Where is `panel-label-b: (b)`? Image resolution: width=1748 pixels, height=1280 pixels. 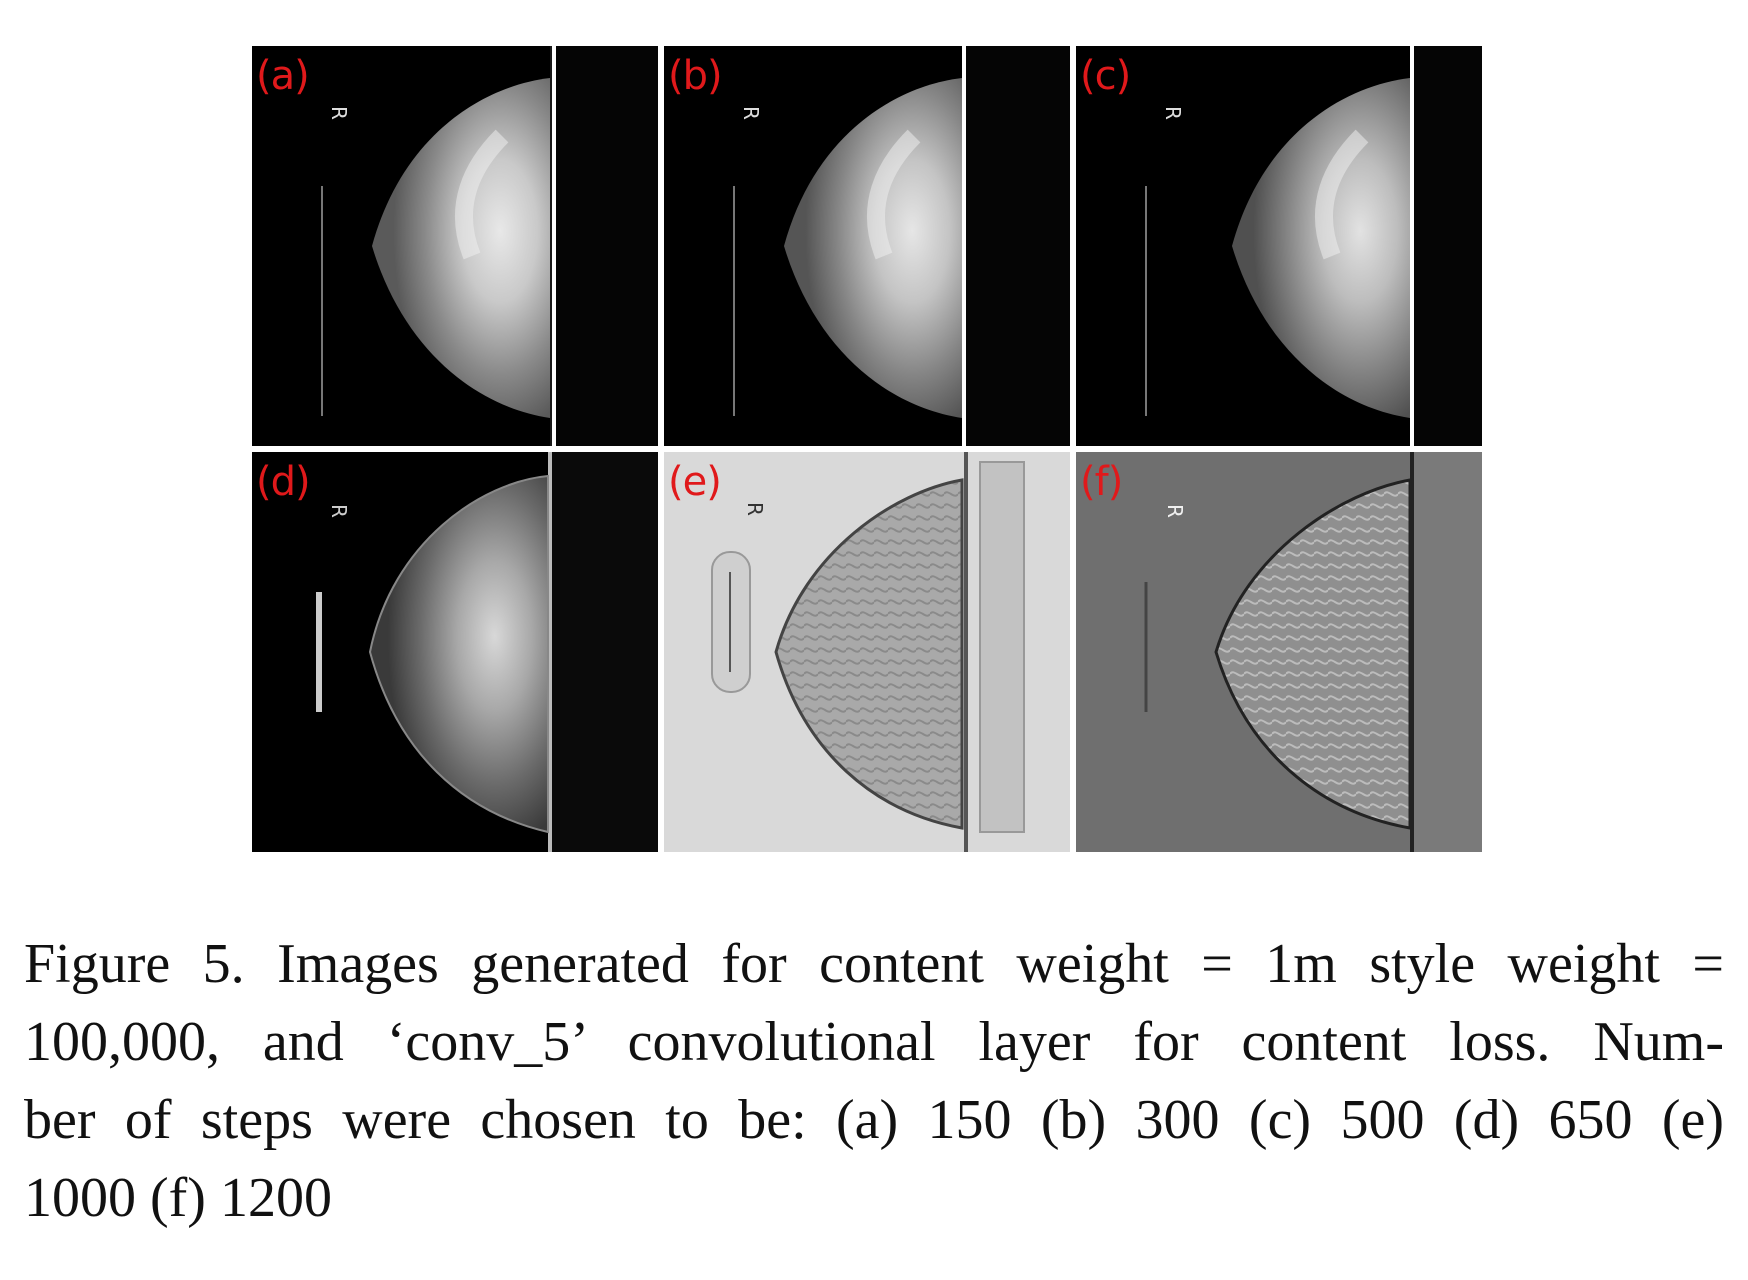 panel-label-b: (b) is located at coordinates (695, 76).